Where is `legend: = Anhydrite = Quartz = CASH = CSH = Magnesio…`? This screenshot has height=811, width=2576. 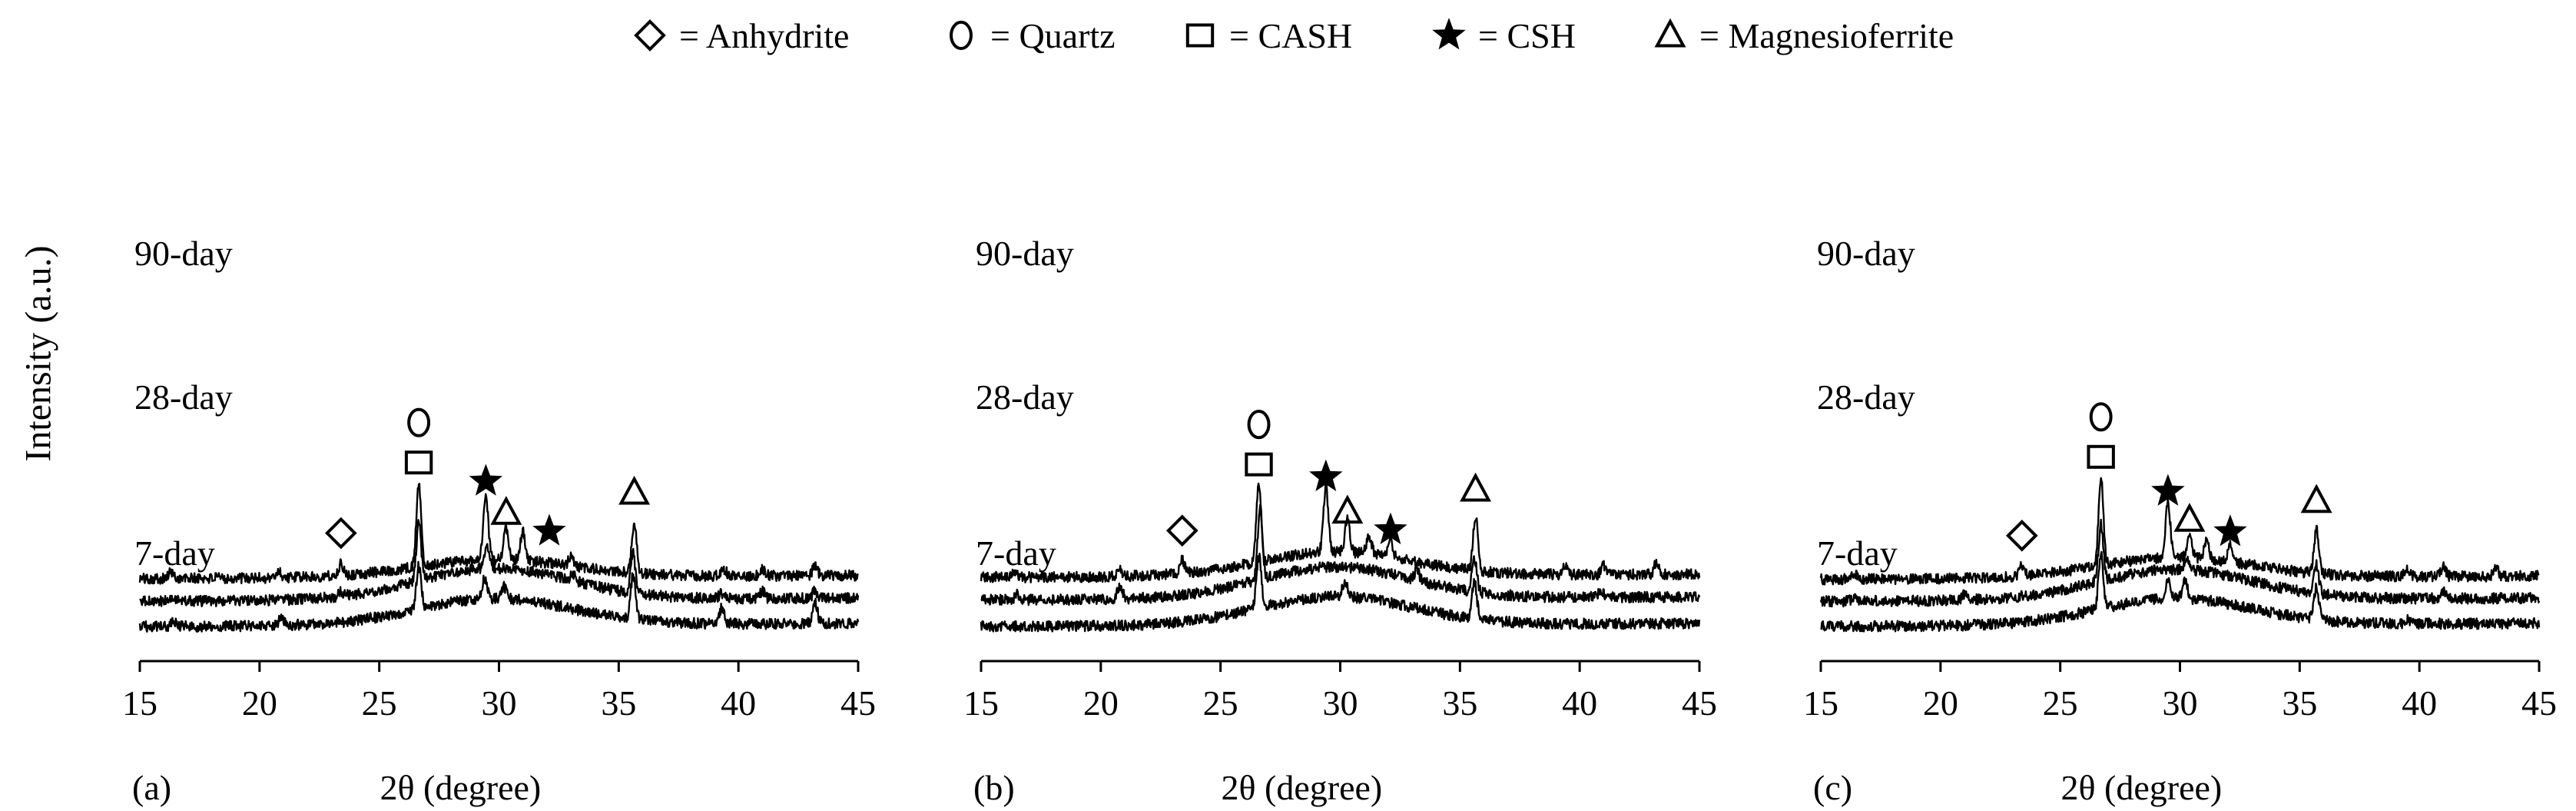
legend: = Anhydrite = Quartz = CASH = CSH = Magnesio… is located at coordinates (1288, 36).